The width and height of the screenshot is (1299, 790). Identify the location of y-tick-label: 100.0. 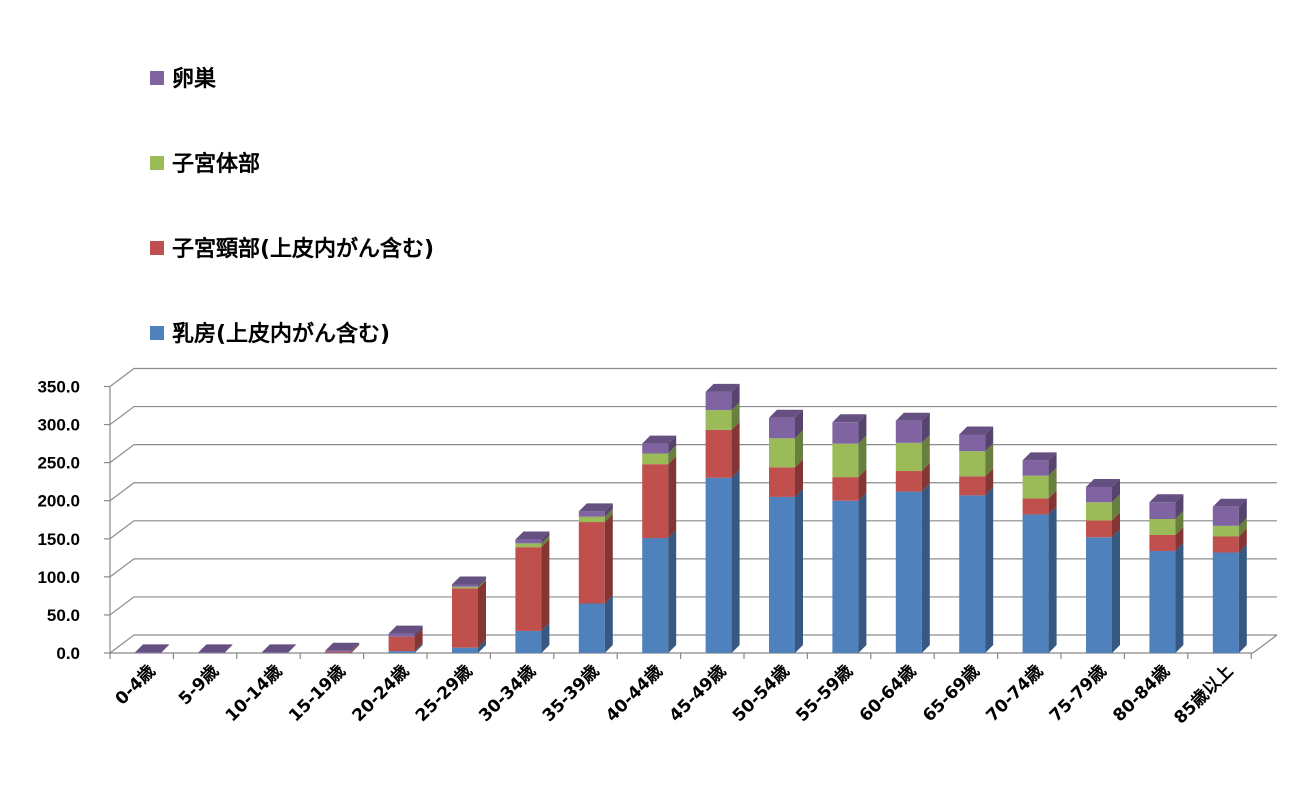
(58, 577).